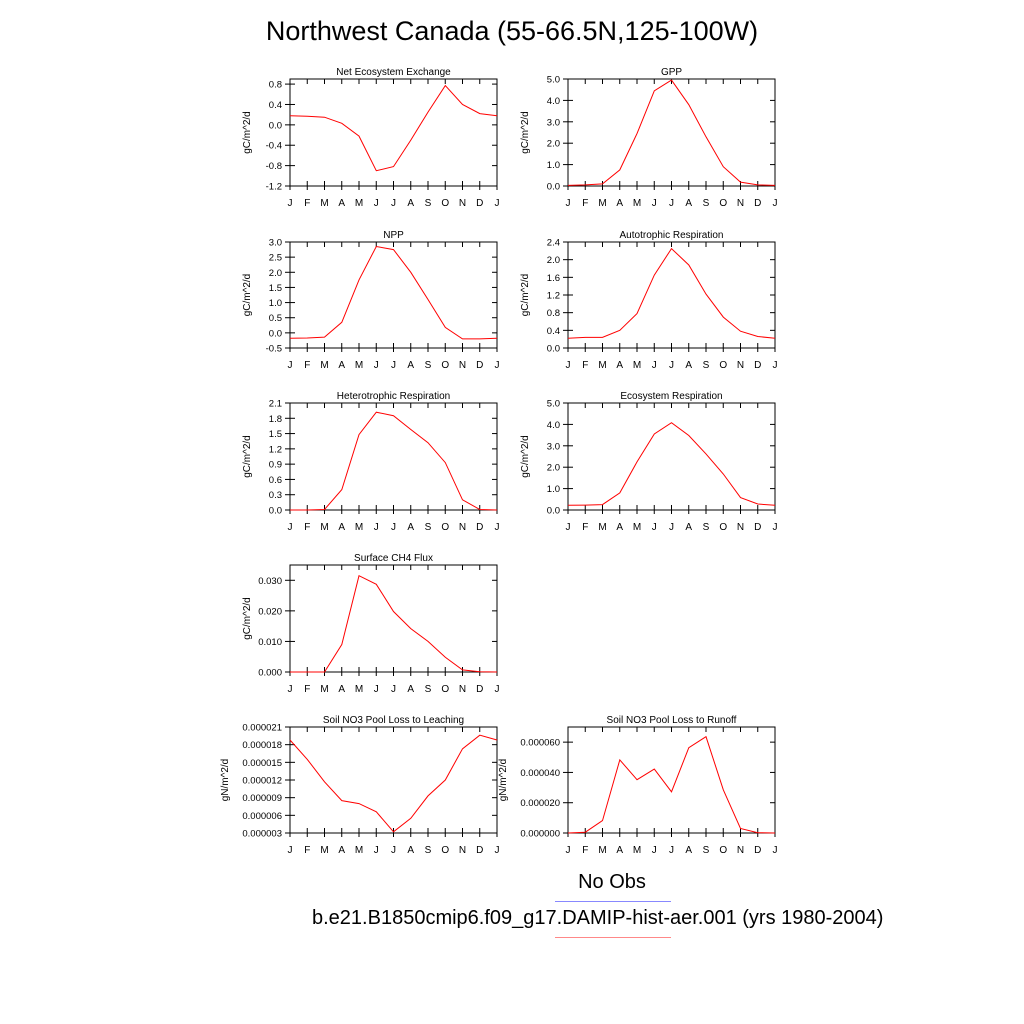 Image resolution: width=1024 pixels, height=1024 pixels. I want to click on y-tick-label: -0.4, so click(274, 146).